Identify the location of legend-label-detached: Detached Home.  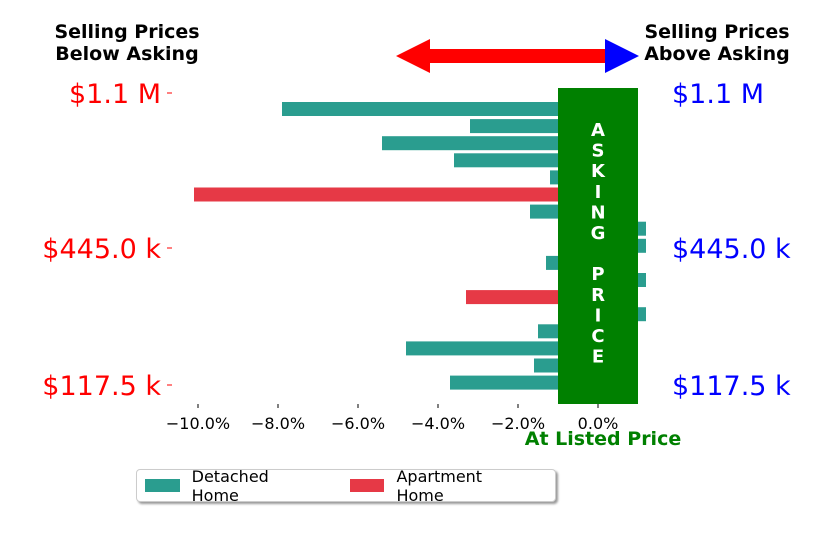
(230, 485).